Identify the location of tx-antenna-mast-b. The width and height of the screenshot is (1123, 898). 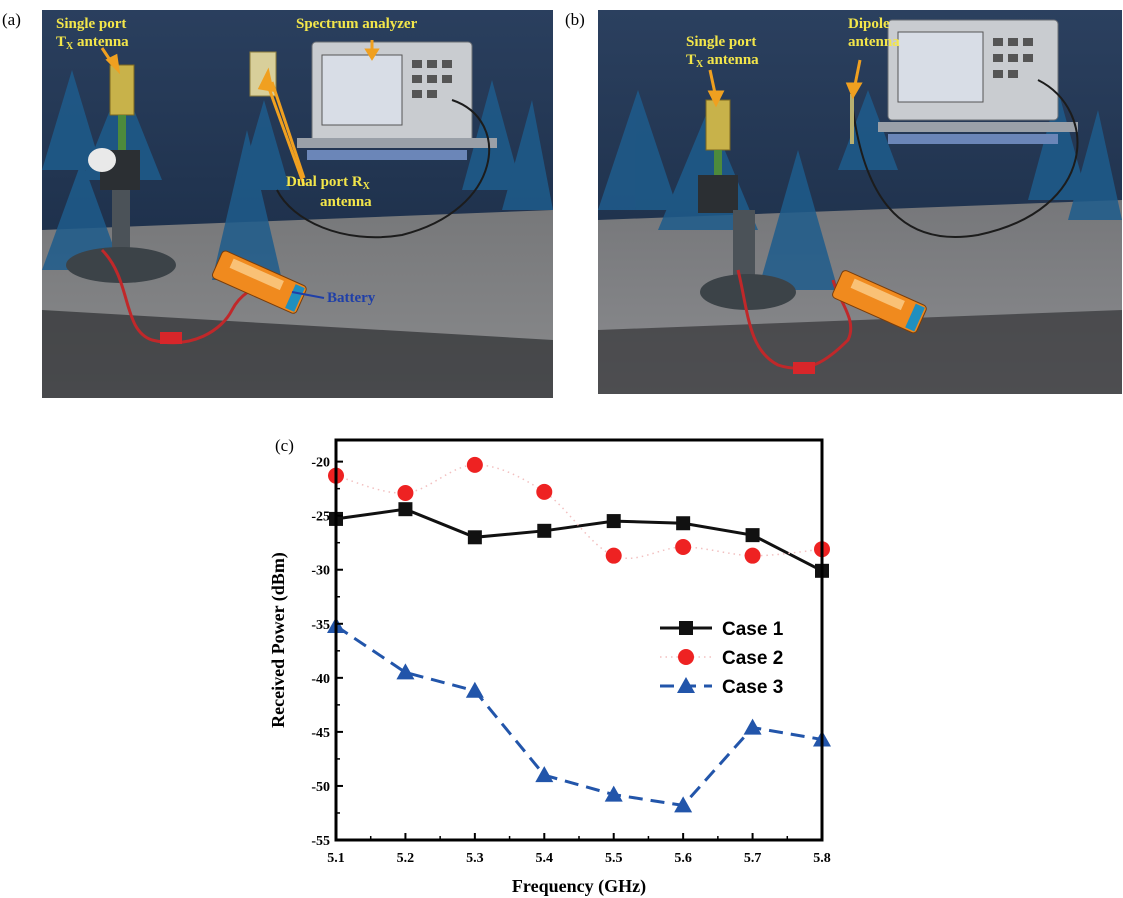
(747, 204).